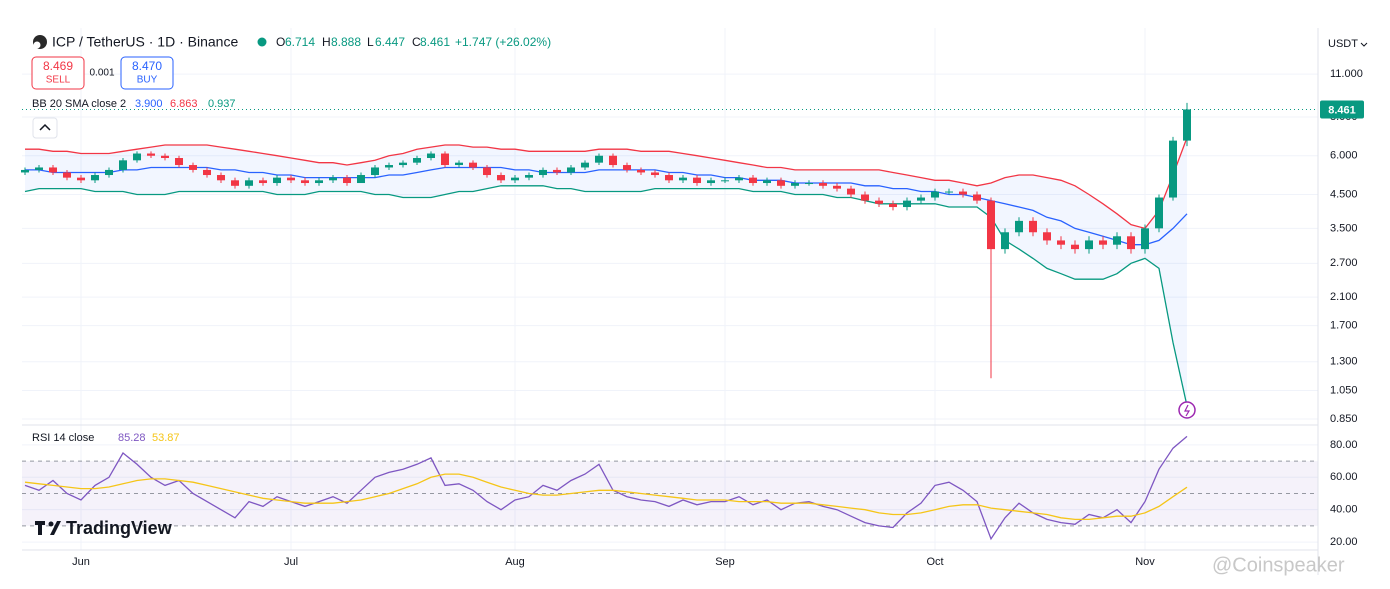  I want to click on ohlc-value: 6.714, so click(300, 42).